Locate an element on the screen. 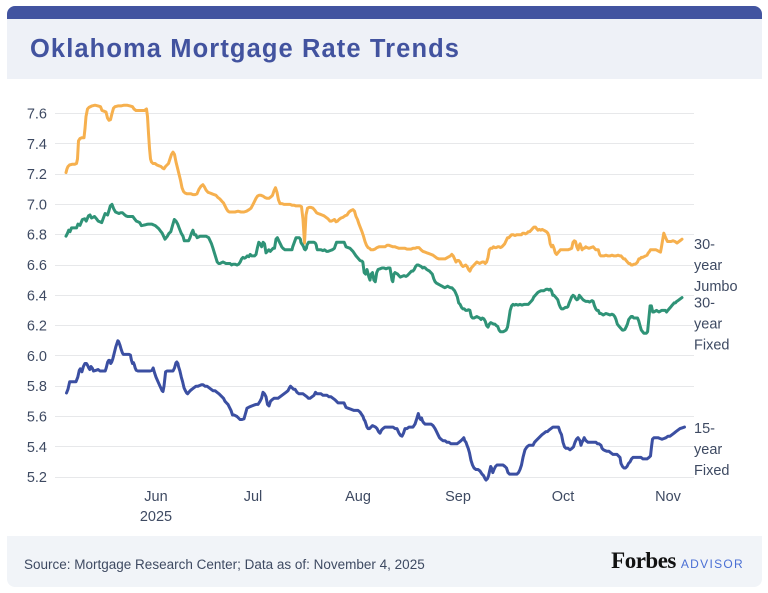 Image resolution: width=768 pixels, height=593 pixels. svg-text: Oct is located at coordinates (563, 497).